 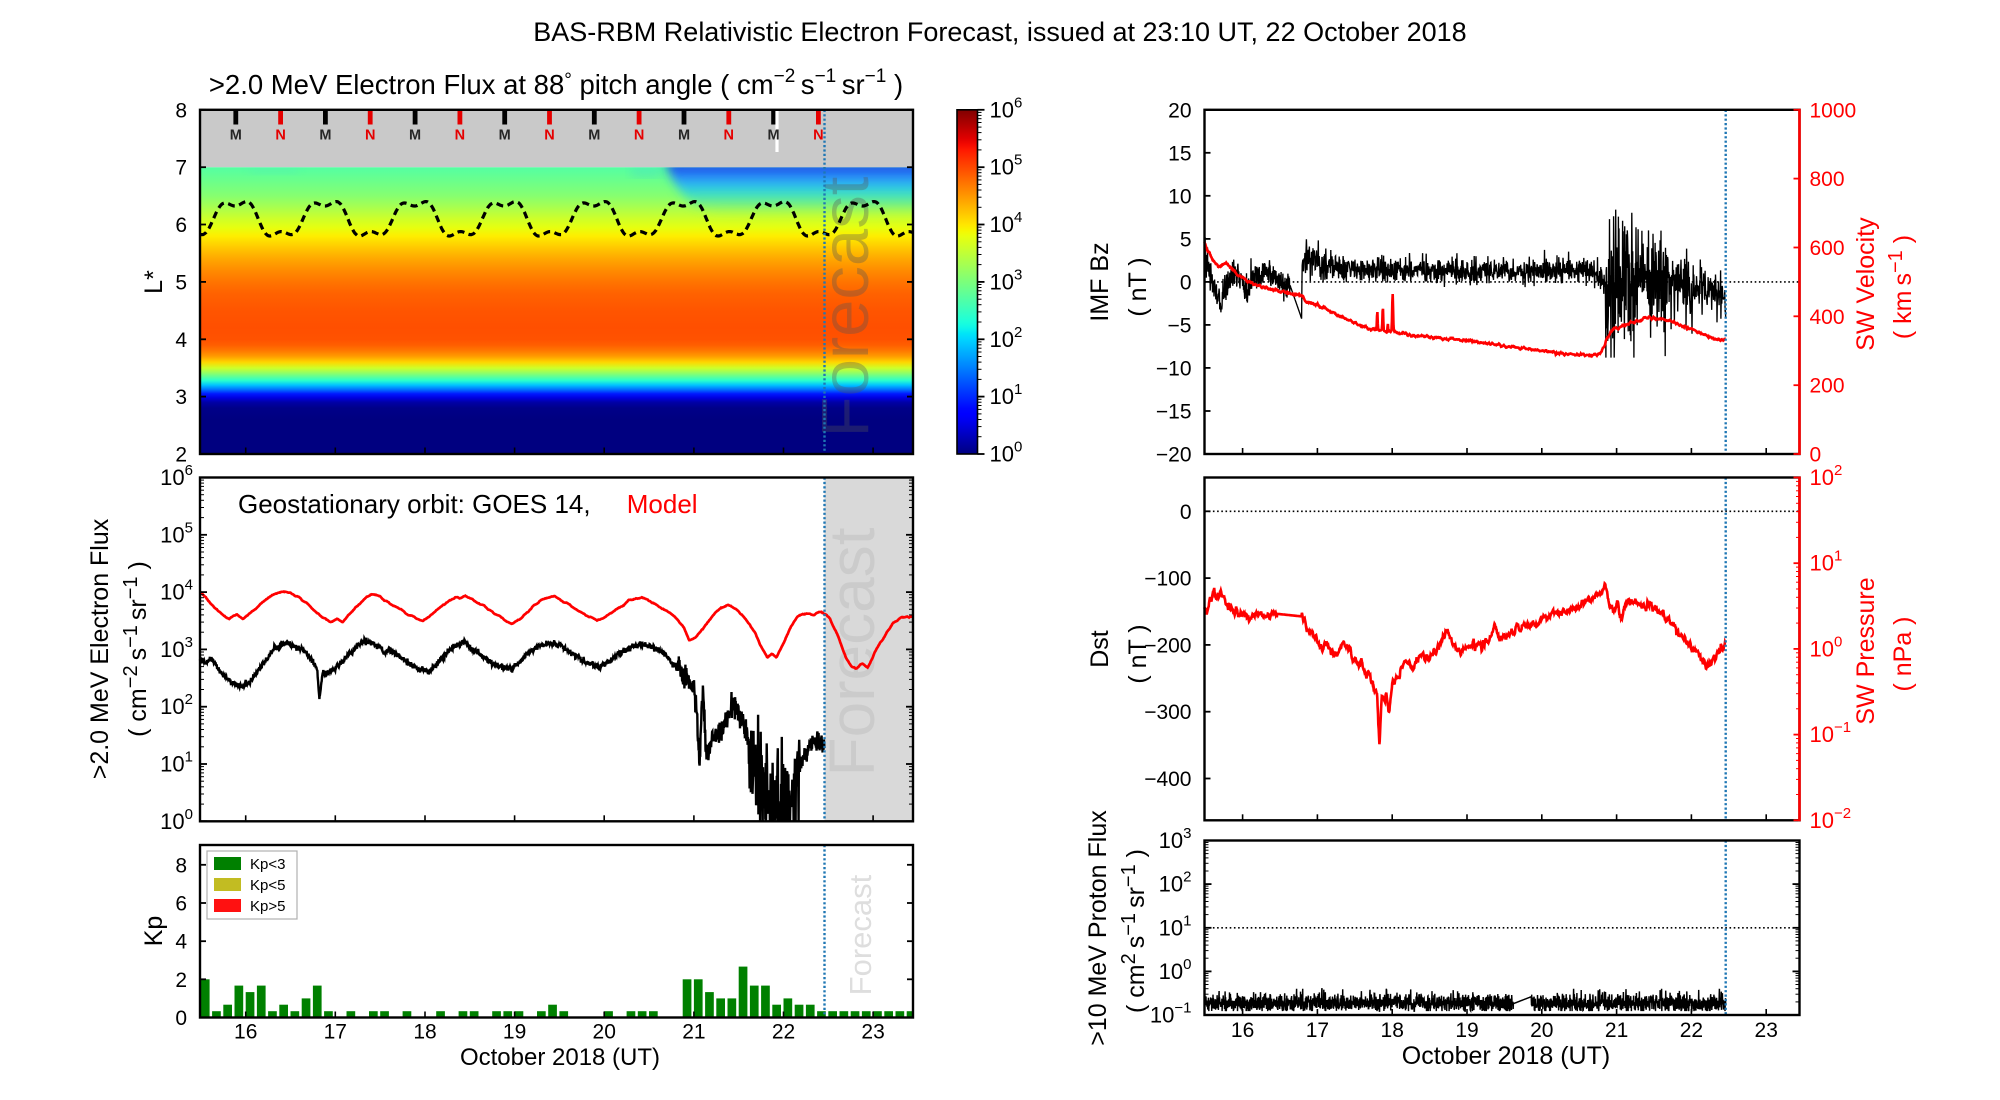 I want to click on svg-text: Dst, so click(x=1100, y=649).